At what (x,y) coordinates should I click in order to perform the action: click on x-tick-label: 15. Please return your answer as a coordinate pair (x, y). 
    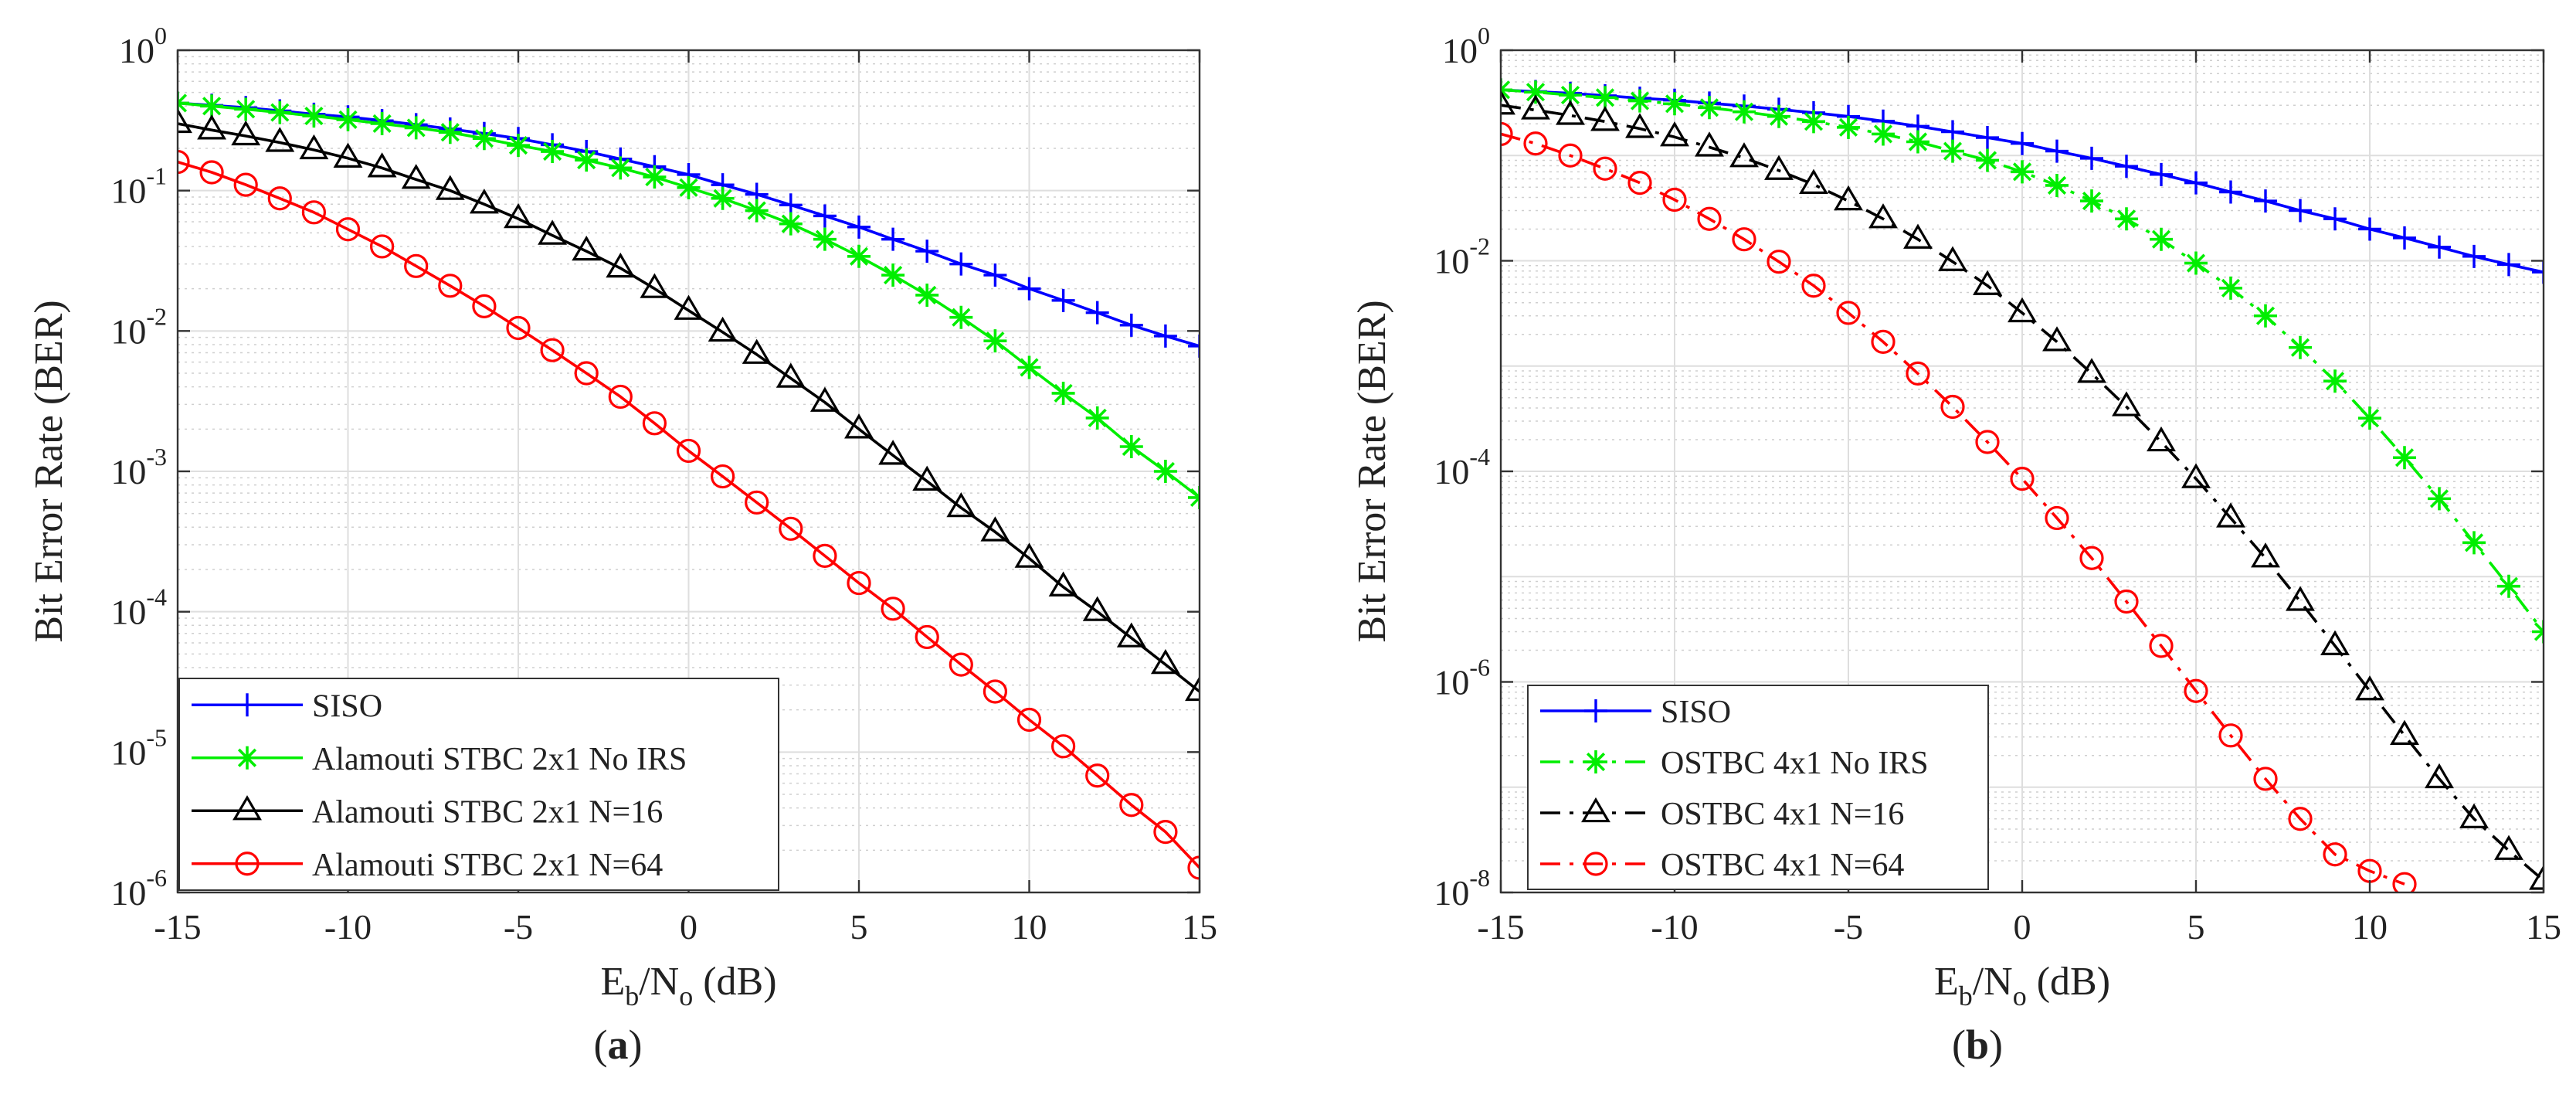
    Looking at the image, I should click on (2543, 927).